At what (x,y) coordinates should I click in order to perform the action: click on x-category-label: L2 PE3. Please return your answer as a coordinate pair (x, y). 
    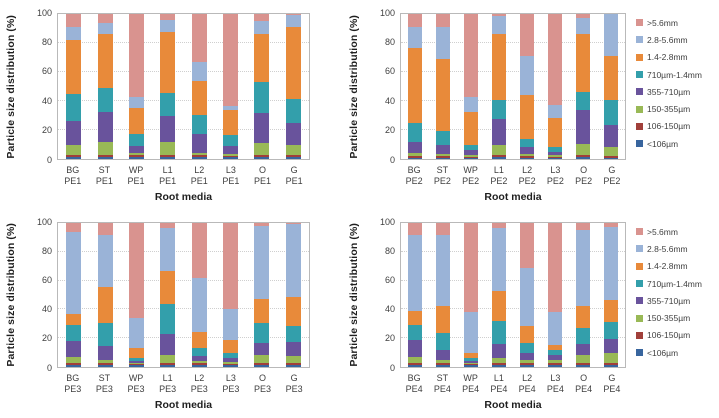
    Looking at the image, I should click on (199, 383).